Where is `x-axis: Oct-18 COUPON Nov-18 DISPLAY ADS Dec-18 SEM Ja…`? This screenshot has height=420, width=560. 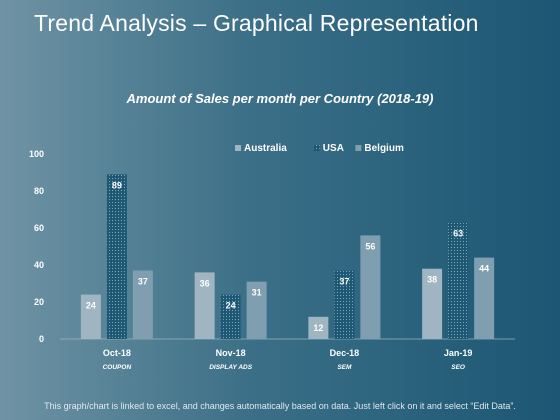 x-axis: Oct-18 COUPON Nov-18 DISPLAY ADS Dec-18 SEM Ja… is located at coordinates (288, 359).